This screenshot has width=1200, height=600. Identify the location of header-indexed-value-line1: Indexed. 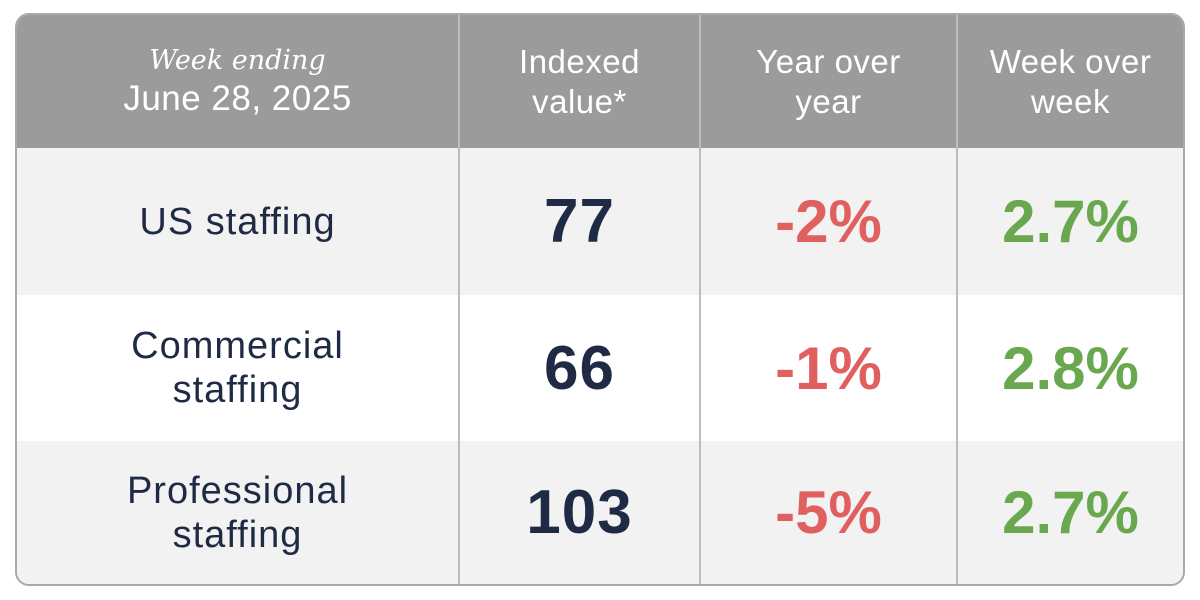
(579, 61).